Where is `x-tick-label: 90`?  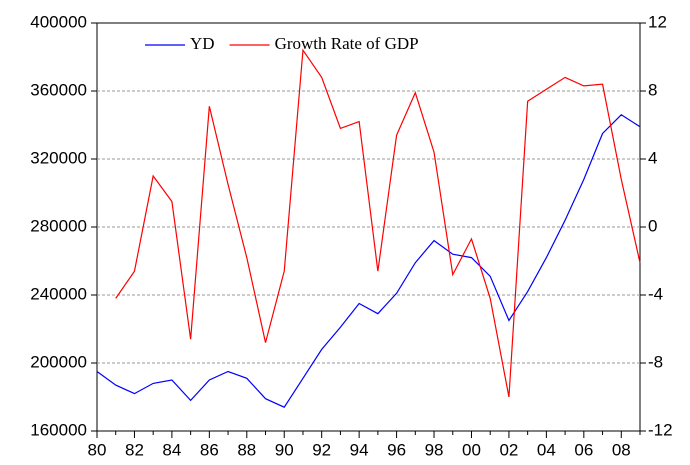 x-tick-label: 90 is located at coordinates (284, 449).